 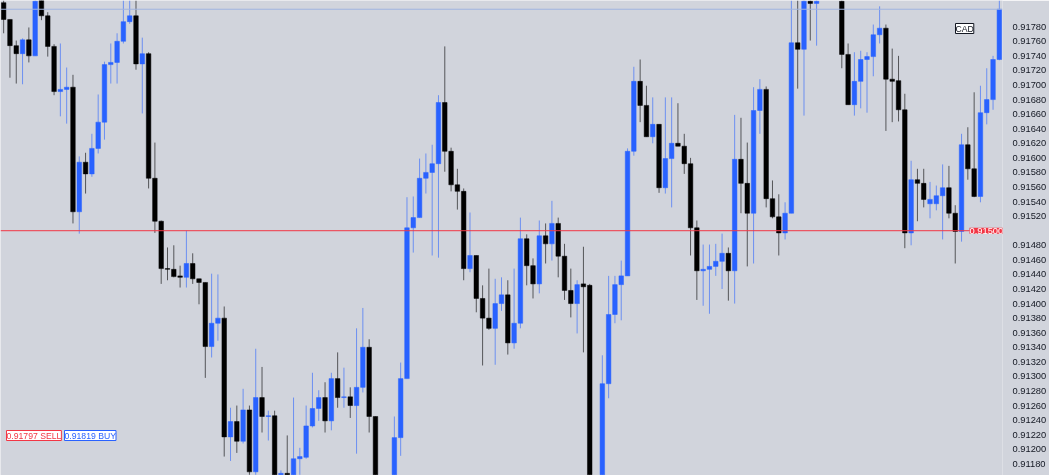 I want to click on y-tick-label: 0.91400, so click(x=1029, y=303).